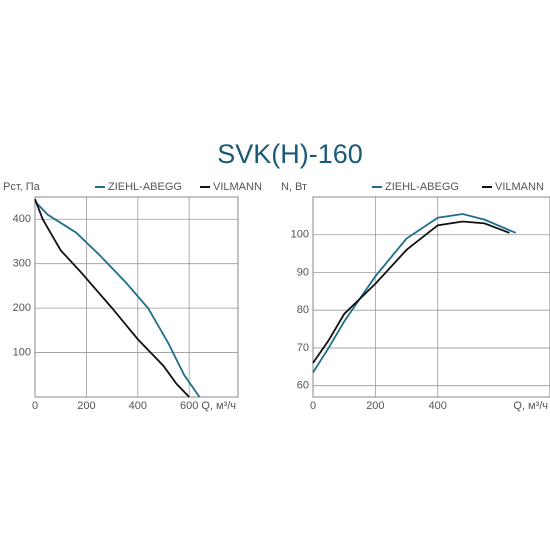 This screenshot has width=550, height=550. I want to click on y-tick-label: 300, so click(22, 264).